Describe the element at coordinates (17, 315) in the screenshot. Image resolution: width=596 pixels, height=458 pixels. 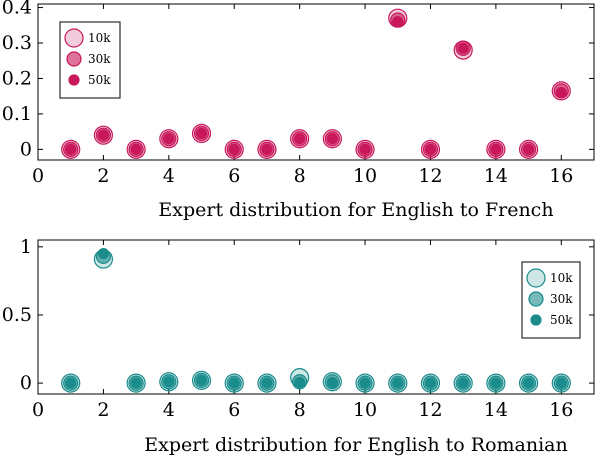
I see `y-tick-label: 0.5` at that location.